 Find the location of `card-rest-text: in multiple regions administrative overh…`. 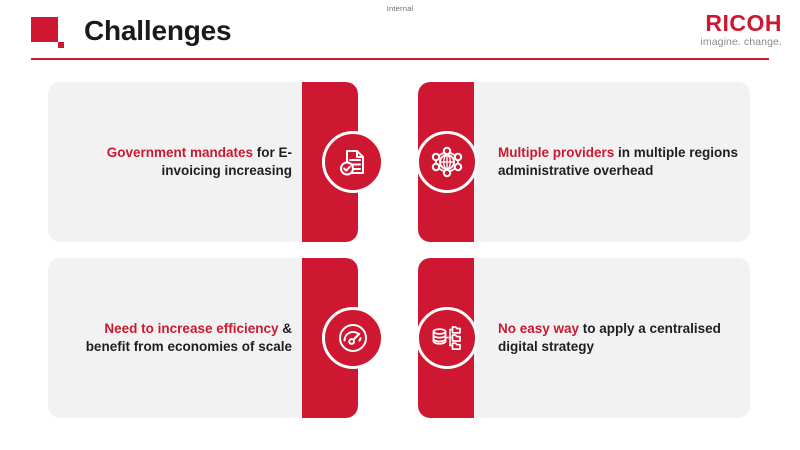

card-rest-text: in multiple regions administrative overh… is located at coordinates (618, 161).